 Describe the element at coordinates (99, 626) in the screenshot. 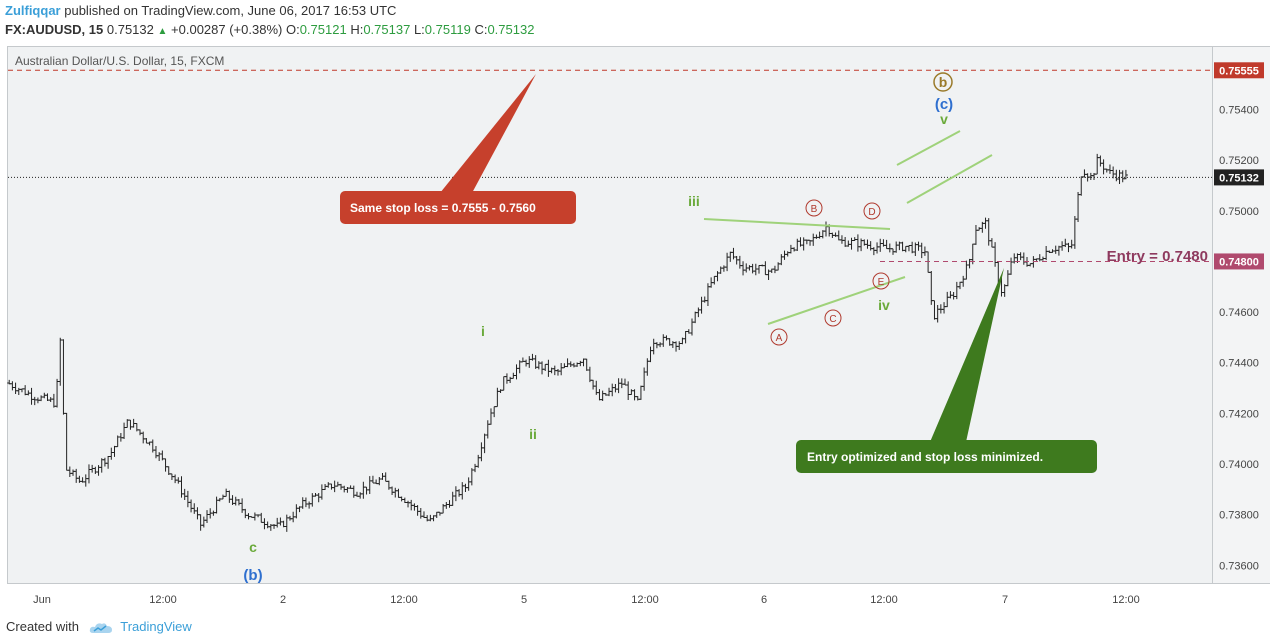

I see `footer: Created with TradingView` at that location.